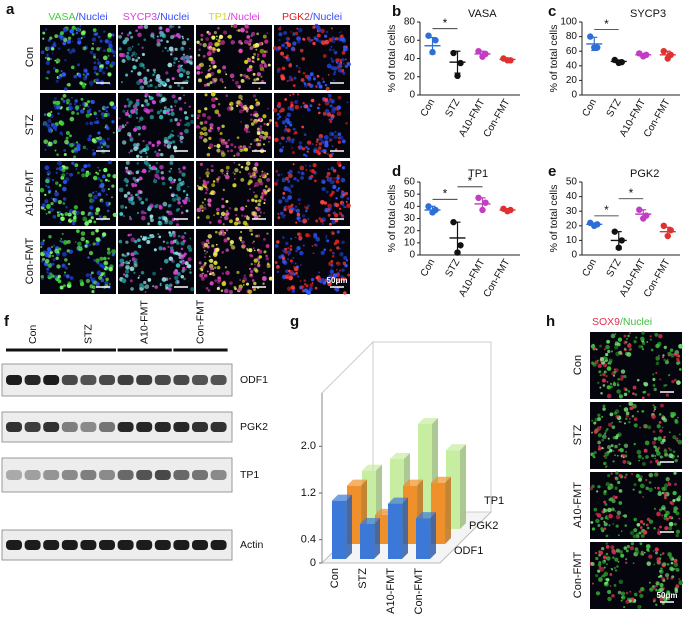 The image size is (685, 621). Describe the element at coordinates (219, 380) in the screenshot. I see `blot-band` at that location.